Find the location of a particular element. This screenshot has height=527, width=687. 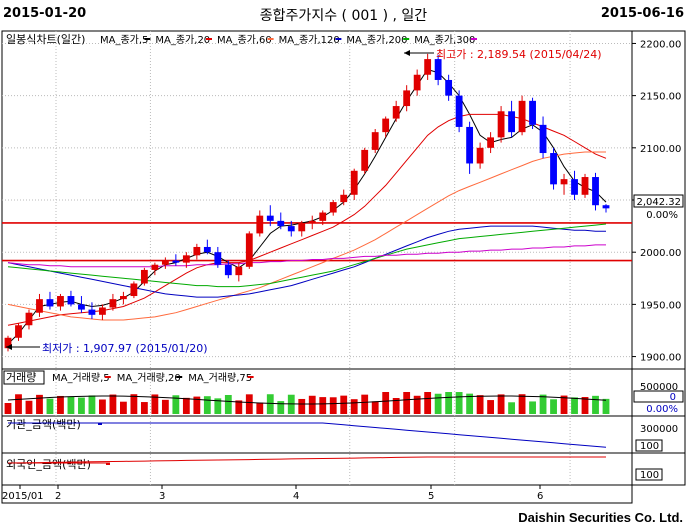

institution-legend-title: 기관_금액(백만) is located at coordinates (43, 424).